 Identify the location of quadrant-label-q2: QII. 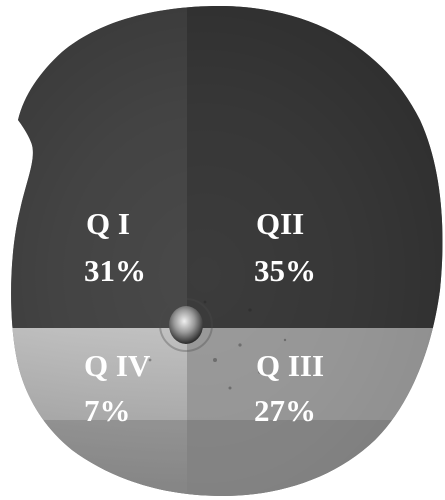
(280, 223).